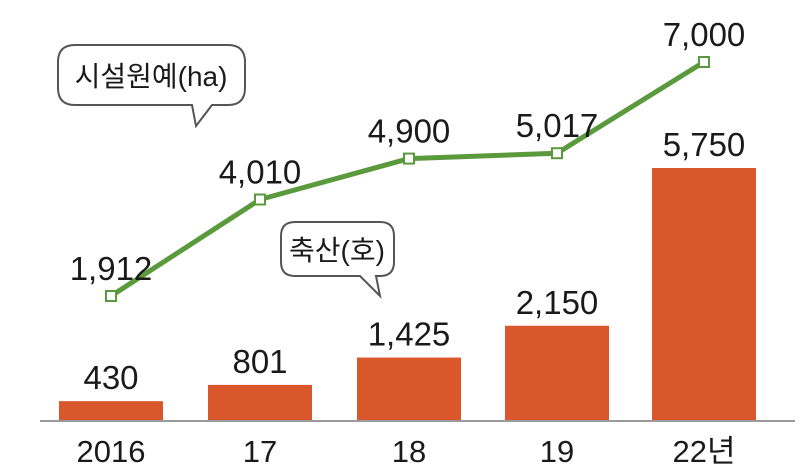 The height and width of the screenshot is (473, 802). I want to click on x-tick-2016: 2016, so click(111, 451).